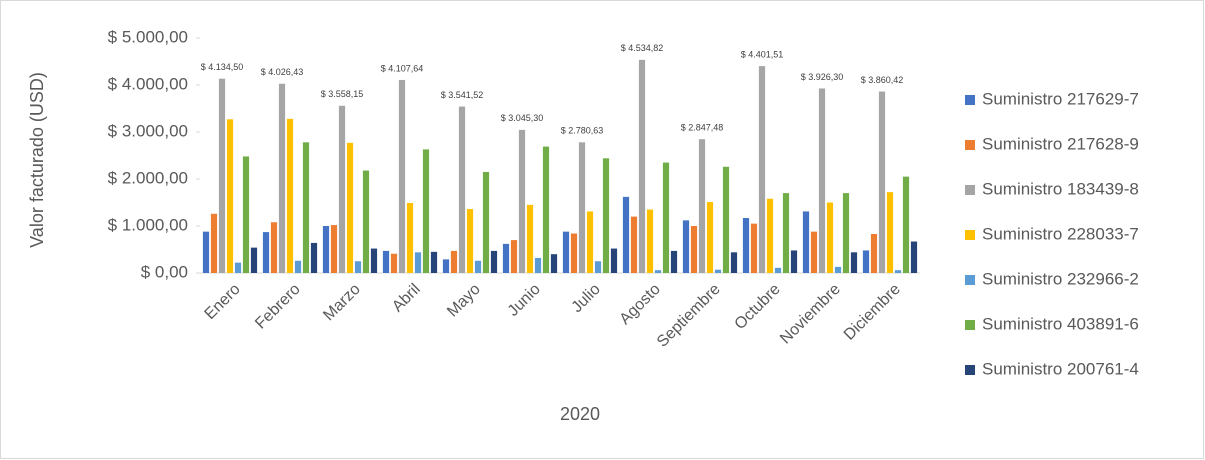 The width and height of the screenshot is (1205, 460). I want to click on data-label: $ 4.134,50, so click(222, 67).